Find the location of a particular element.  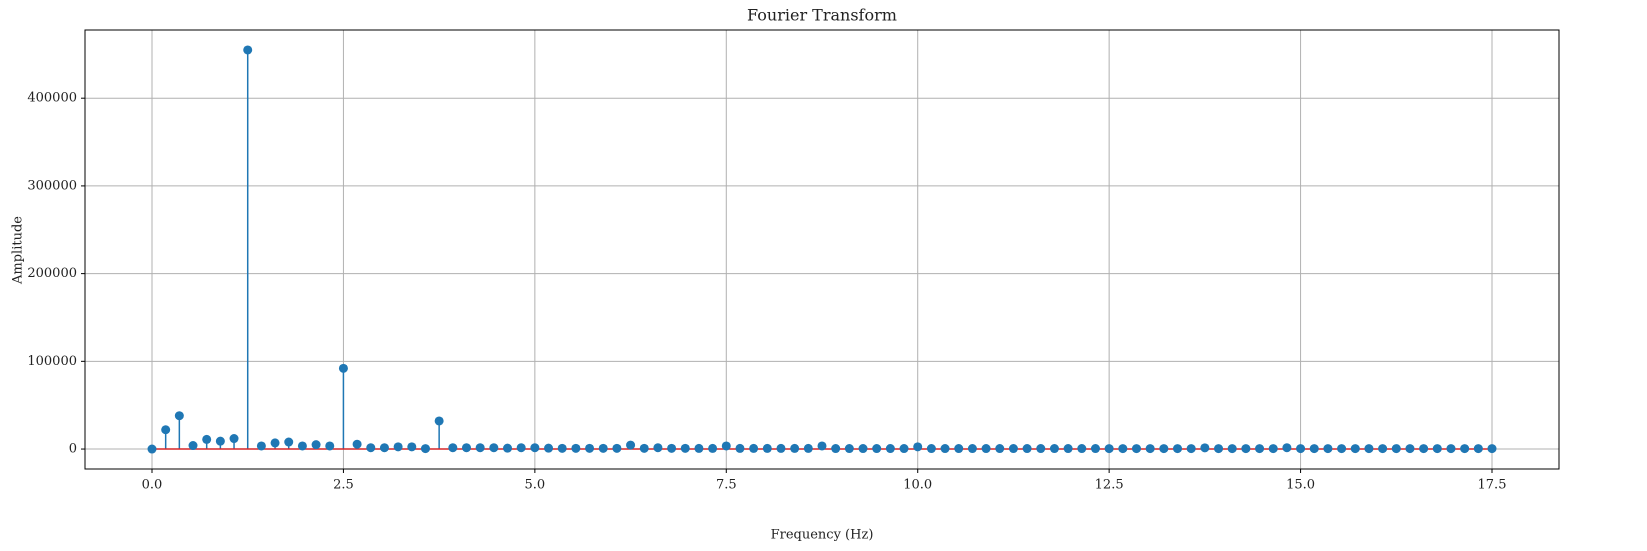

x-tick-label: 0.0 is located at coordinates (152, 485).